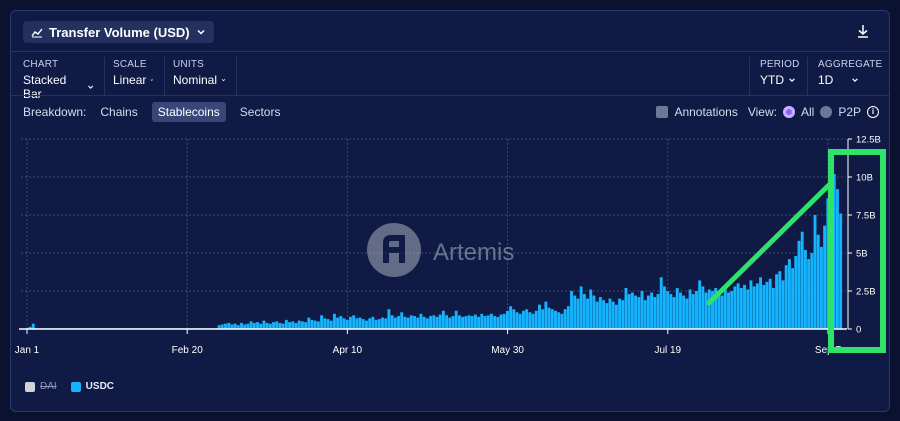 The width and height of the screenshot is (900, 421). Describe the element at coordinates (58, 87) in the screenshot. I see `chart-type-select: Stacked Bar` at that location.